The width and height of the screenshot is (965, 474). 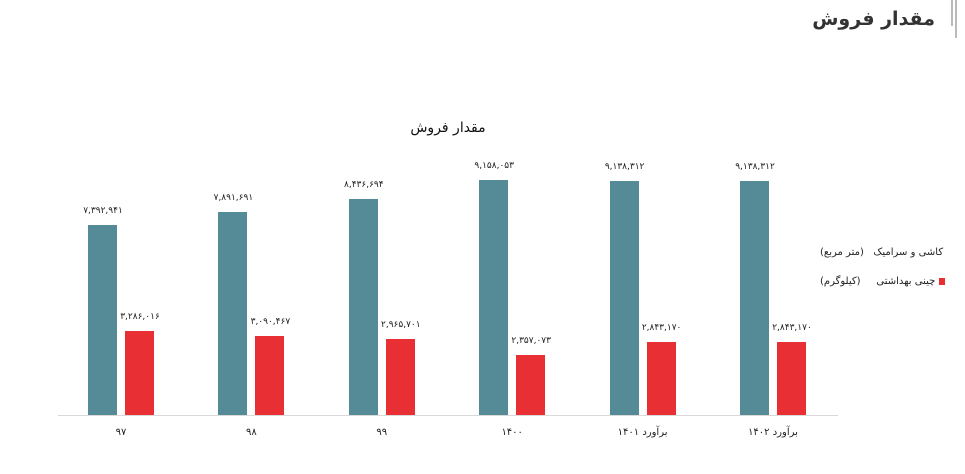 What do you see at coordinates (878, 281) in the screenshot?
I see `legend-label: چینی بهداشتی (کیلوگرم)` at bounding box center [878, 281].